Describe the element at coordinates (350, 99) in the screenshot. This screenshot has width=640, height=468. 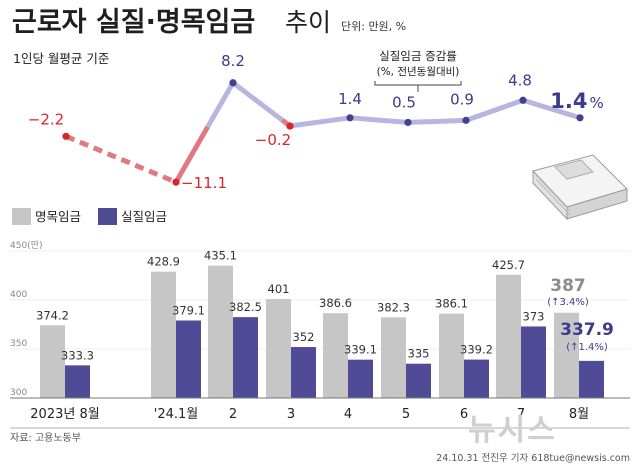
I see `rate-label: 1.4` at that location.